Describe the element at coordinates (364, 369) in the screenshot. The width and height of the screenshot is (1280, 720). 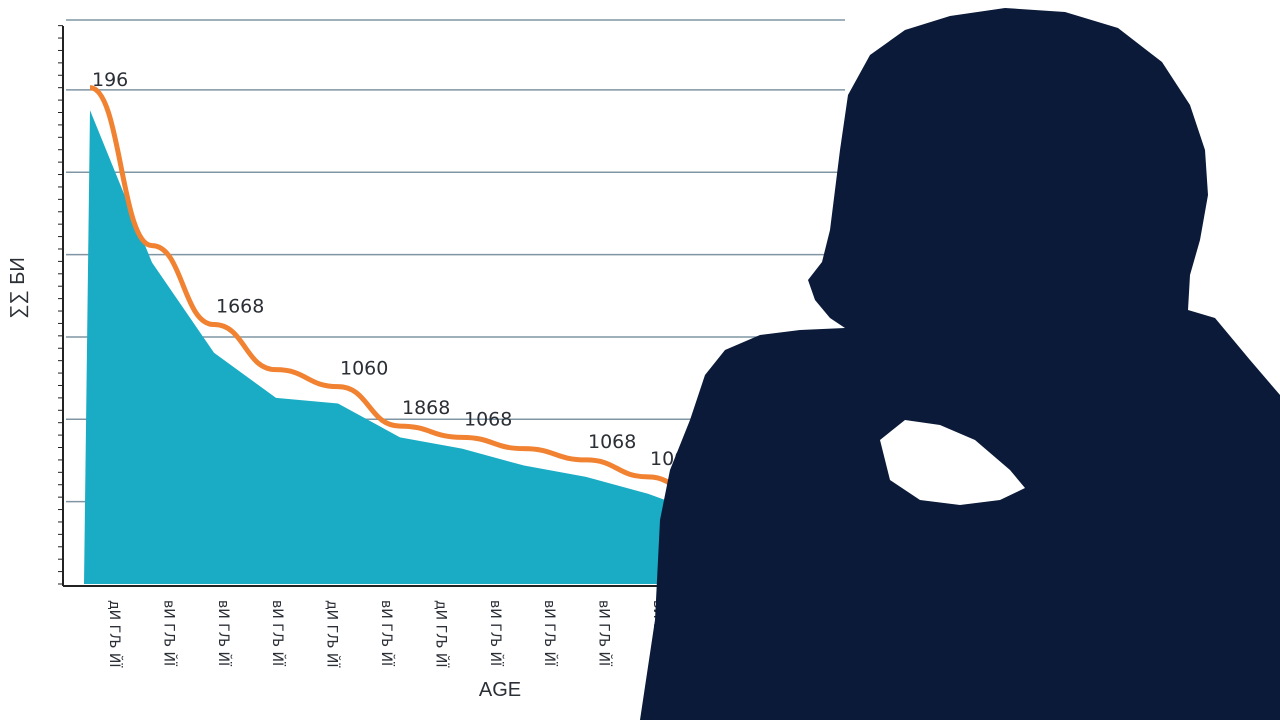
I see `data-label: 1060` at that location.